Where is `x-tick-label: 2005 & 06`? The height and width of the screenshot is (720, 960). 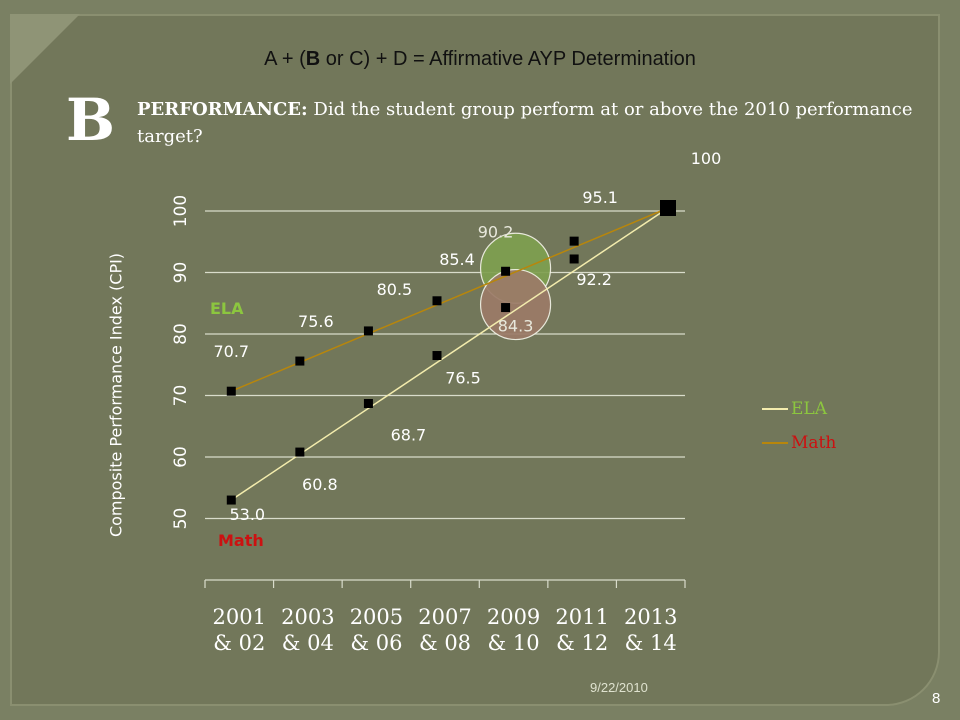 x-tick-label: 2005 & 06 is located at coordinates (376, 630).